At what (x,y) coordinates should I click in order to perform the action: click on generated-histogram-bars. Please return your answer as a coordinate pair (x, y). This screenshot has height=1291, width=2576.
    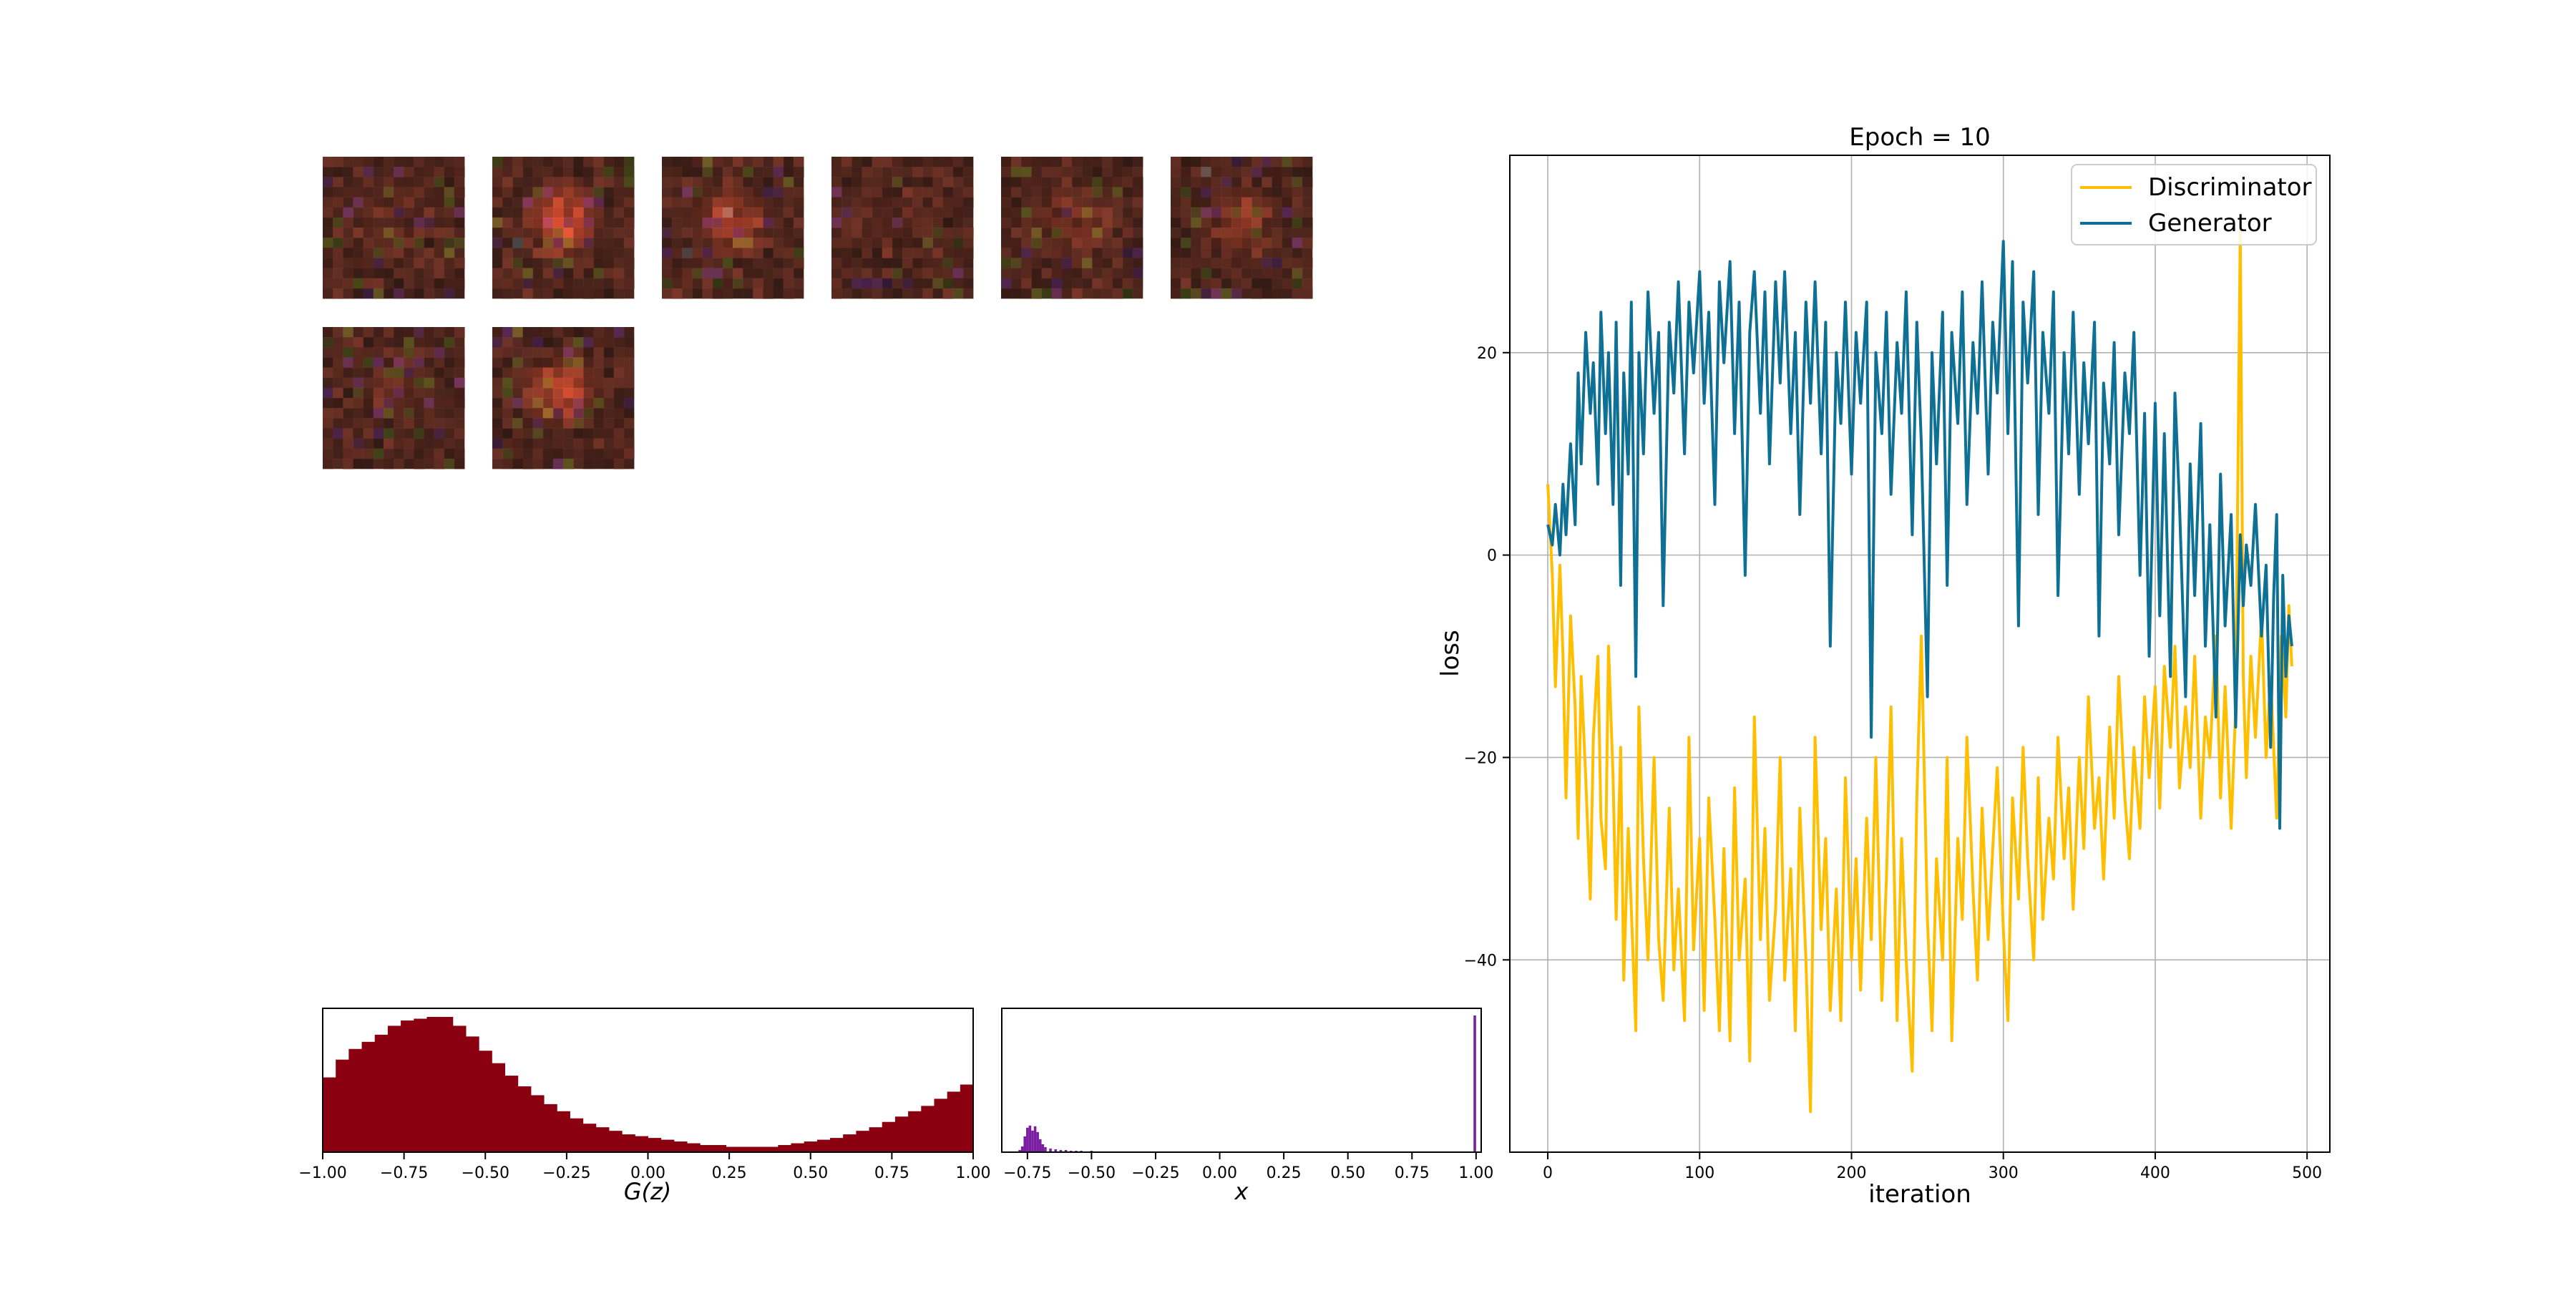
    Looking at the image, I should click on (648, 1084).